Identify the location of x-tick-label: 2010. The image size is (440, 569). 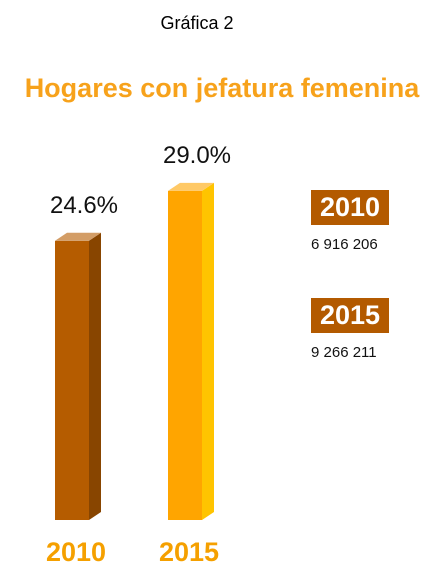
(76, 552).